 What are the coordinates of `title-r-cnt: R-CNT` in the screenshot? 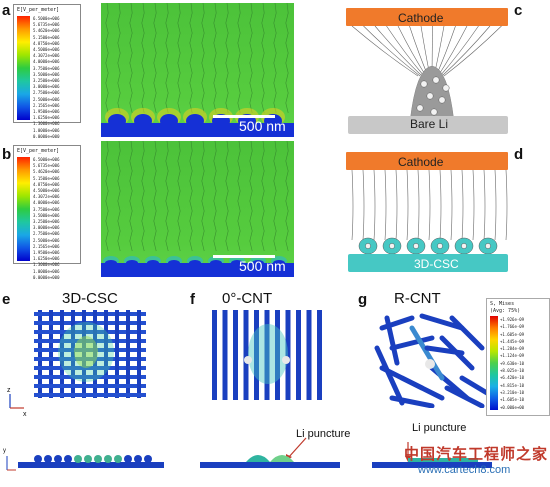 It's located at (417, 298).